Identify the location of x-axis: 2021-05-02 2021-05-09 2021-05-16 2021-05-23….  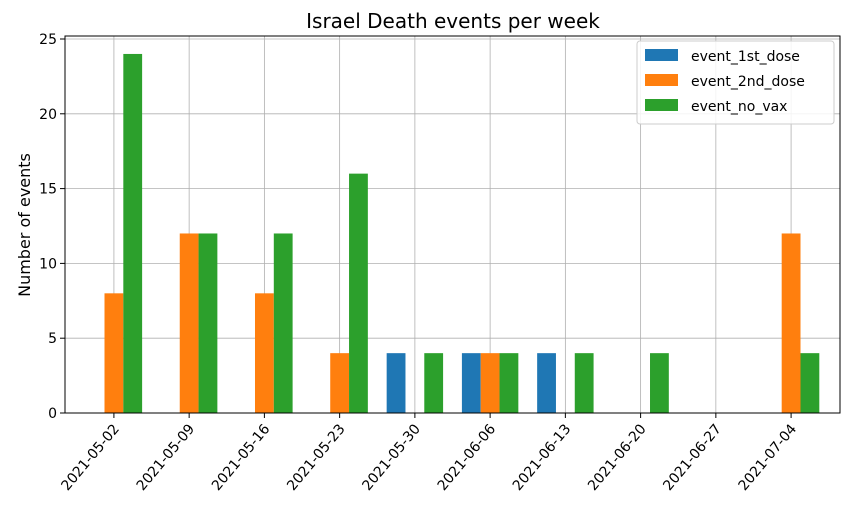
(429, 453).